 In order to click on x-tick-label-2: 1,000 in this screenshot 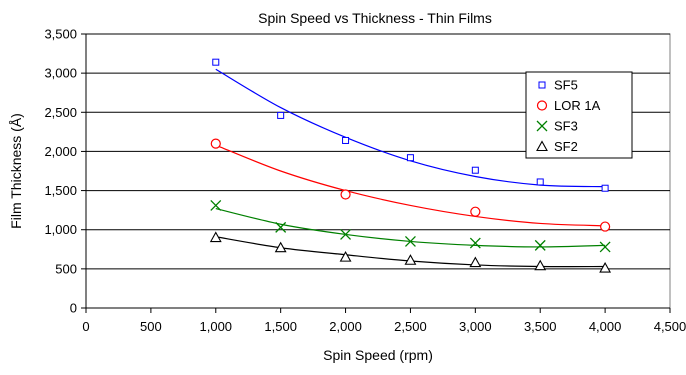, I will do `click(216, 326)`.